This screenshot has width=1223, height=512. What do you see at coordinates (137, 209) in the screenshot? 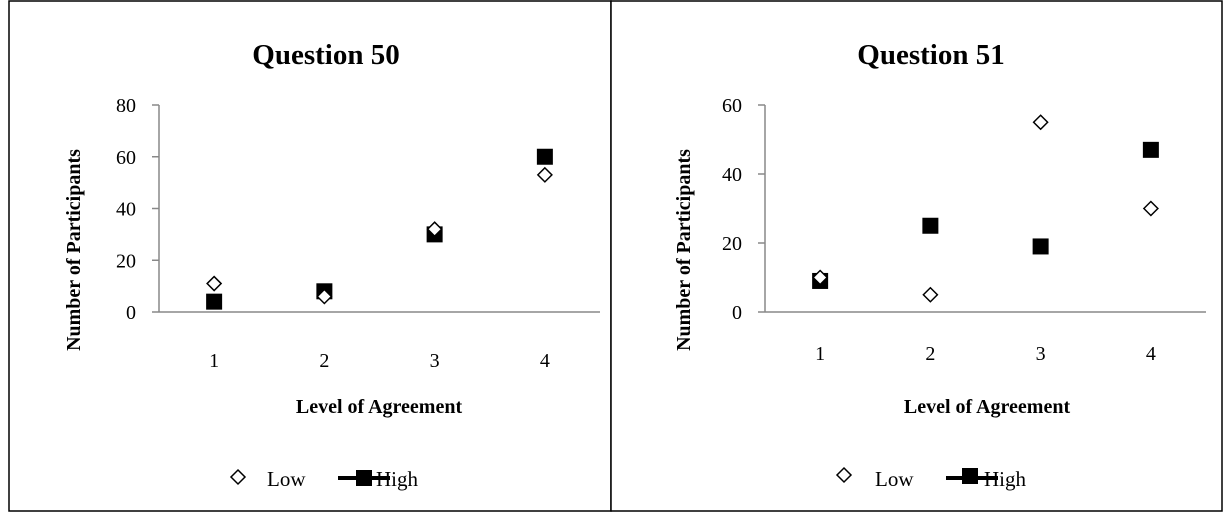
I see `y-axis-ticks: 0 20 40 60 80` at bounding box center [137, 209].